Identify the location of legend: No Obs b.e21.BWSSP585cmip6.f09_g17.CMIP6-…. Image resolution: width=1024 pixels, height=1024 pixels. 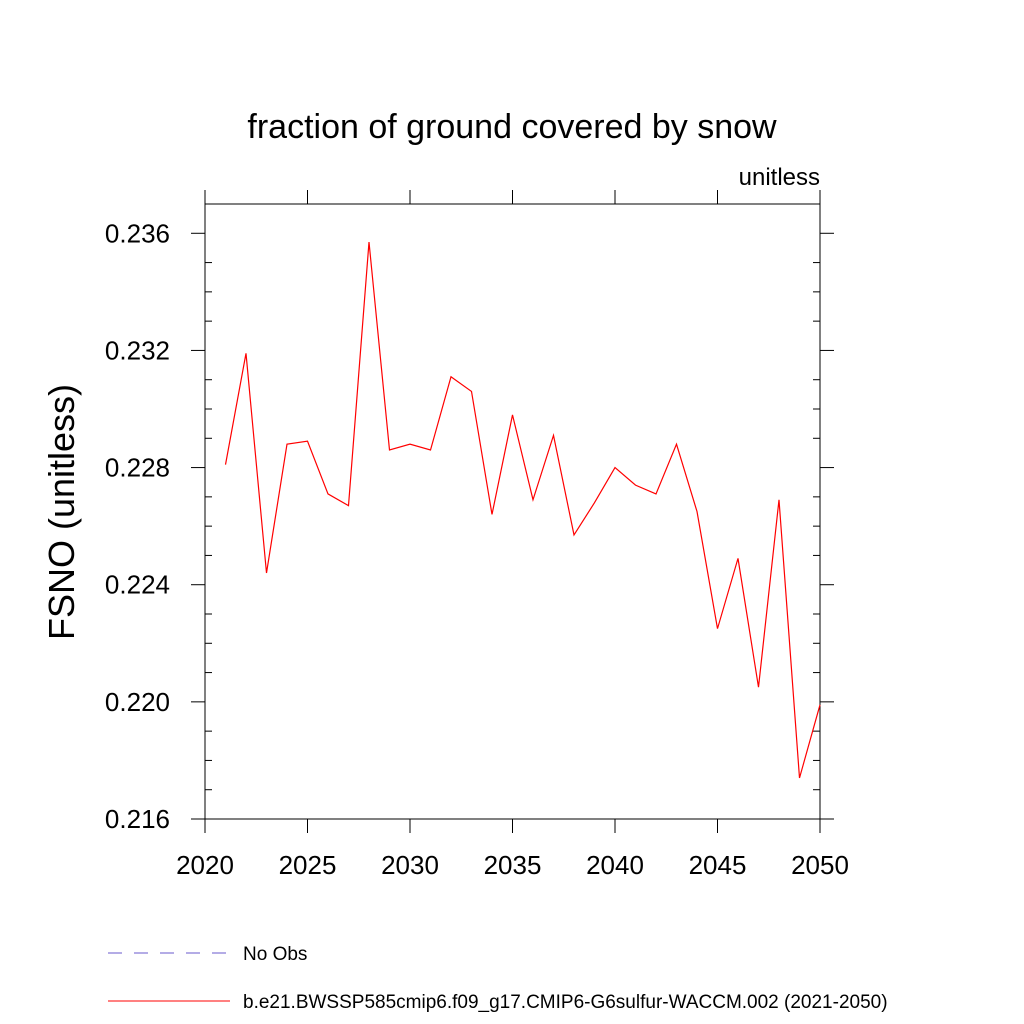
(498, 978).